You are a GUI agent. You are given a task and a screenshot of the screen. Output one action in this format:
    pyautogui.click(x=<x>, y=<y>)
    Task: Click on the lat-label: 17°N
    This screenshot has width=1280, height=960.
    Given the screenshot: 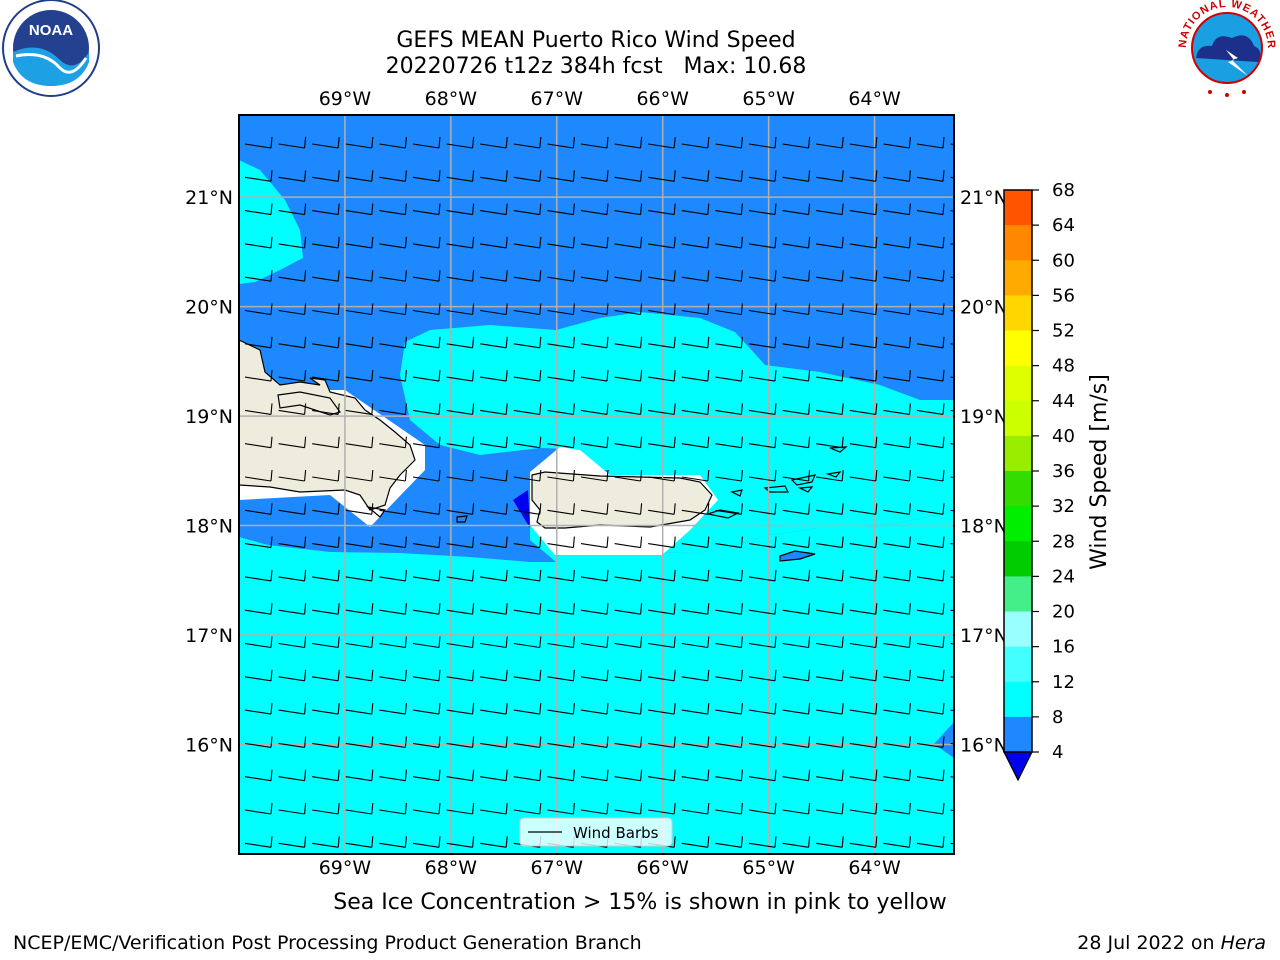 What is the action you would take?
    pyautogui.click(x=984, y=636)
    